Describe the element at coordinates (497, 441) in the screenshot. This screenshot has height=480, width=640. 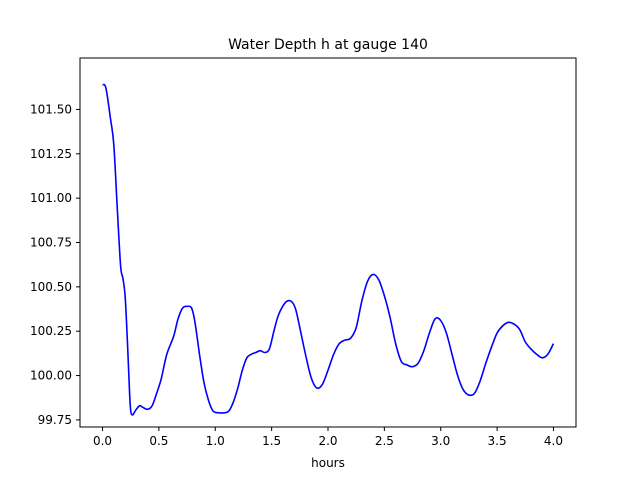
I see `x-tick-label: 3.5` at that location.